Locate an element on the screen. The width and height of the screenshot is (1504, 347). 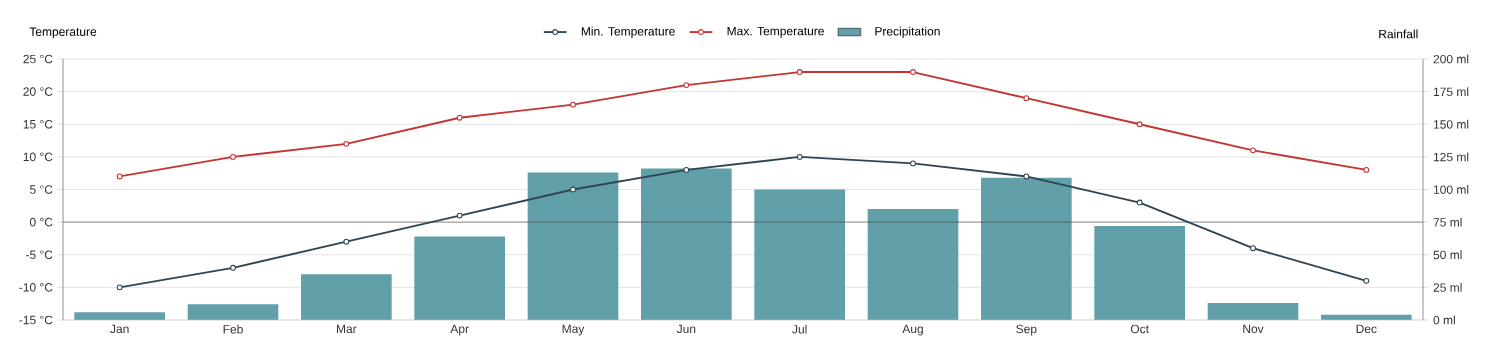
y2-tick-label: 150 ml is located at coordinates (1451, 124).